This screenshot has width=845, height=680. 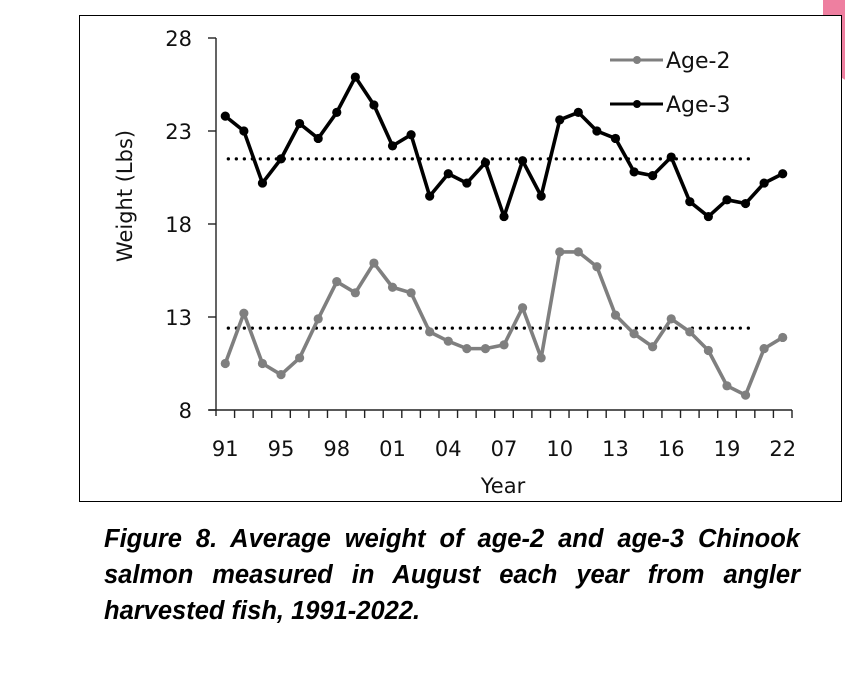 I want to click on x-tick-label: 19, so click(x=727, y=449).